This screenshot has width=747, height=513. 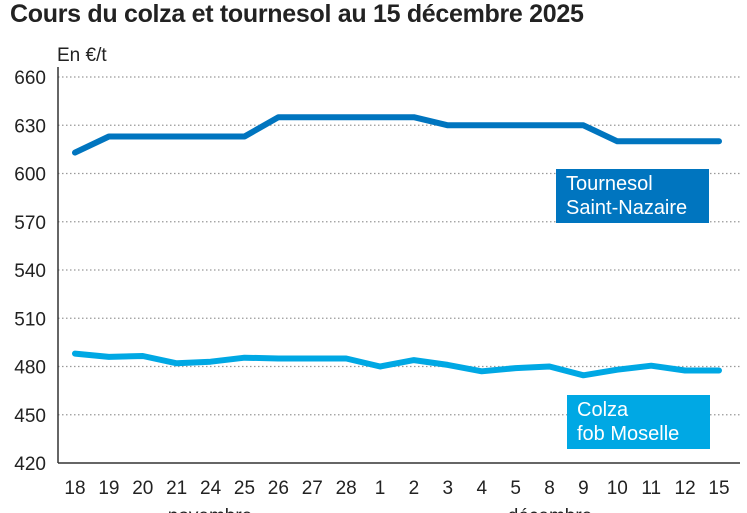 What do you see at coordinates (414, 488) in the screenshot?
I see `x-tick-label: 2` at bounding box center [414, 488].